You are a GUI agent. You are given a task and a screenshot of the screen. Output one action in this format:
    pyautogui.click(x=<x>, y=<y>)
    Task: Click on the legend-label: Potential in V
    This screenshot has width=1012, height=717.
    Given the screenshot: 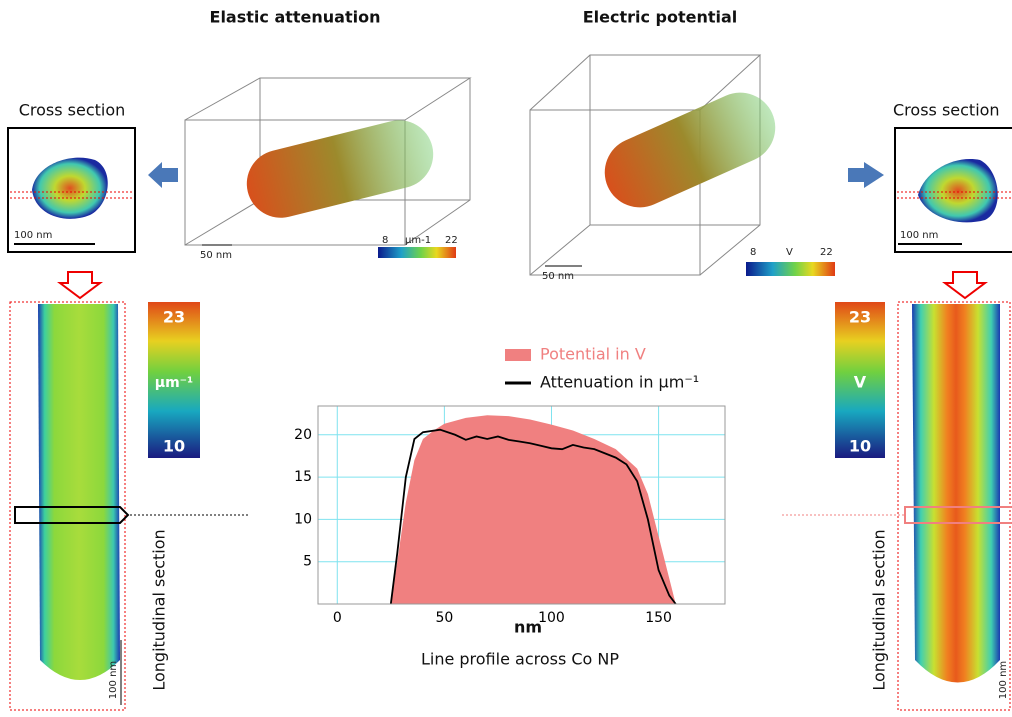 What is the action you would take?
    pyautogui.click(x=593, y=354)
    